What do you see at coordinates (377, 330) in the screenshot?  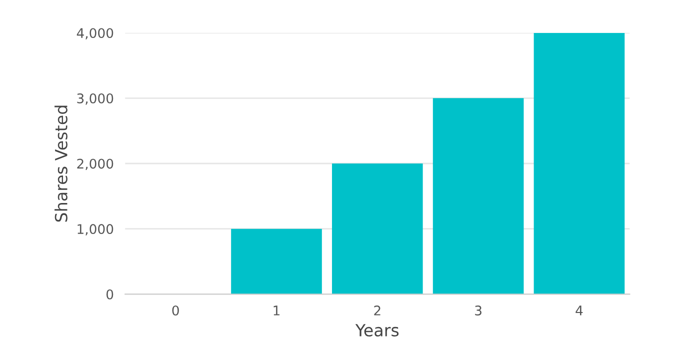 I see `x-axis-title: Years` at bounding box center [377, 330].